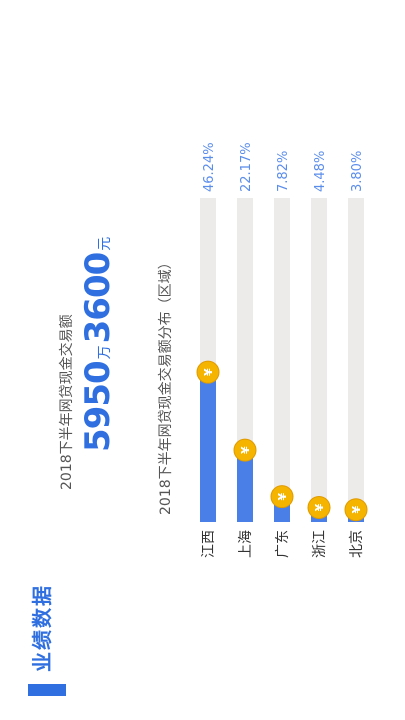  I want to click on category-label: 北京, so click(357, 544).